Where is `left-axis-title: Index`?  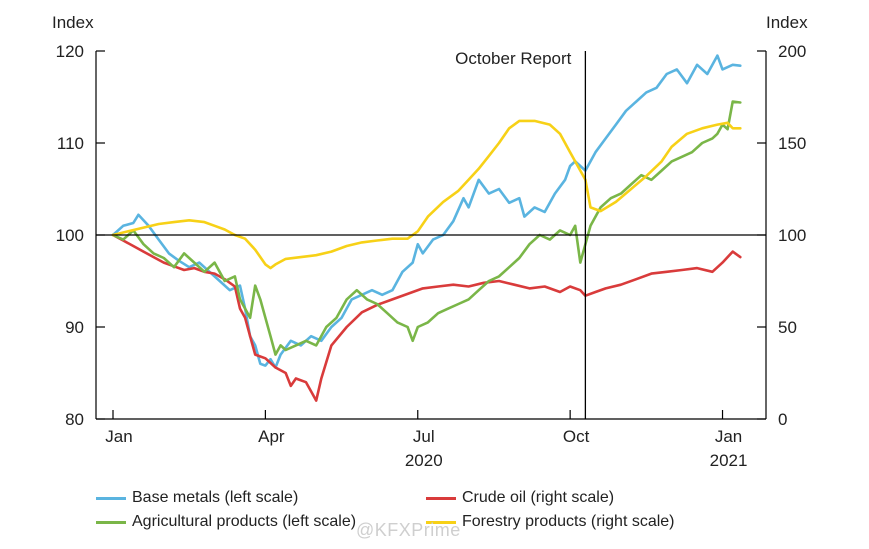
left-axis-title: Index is located at coordinates (73, 22).